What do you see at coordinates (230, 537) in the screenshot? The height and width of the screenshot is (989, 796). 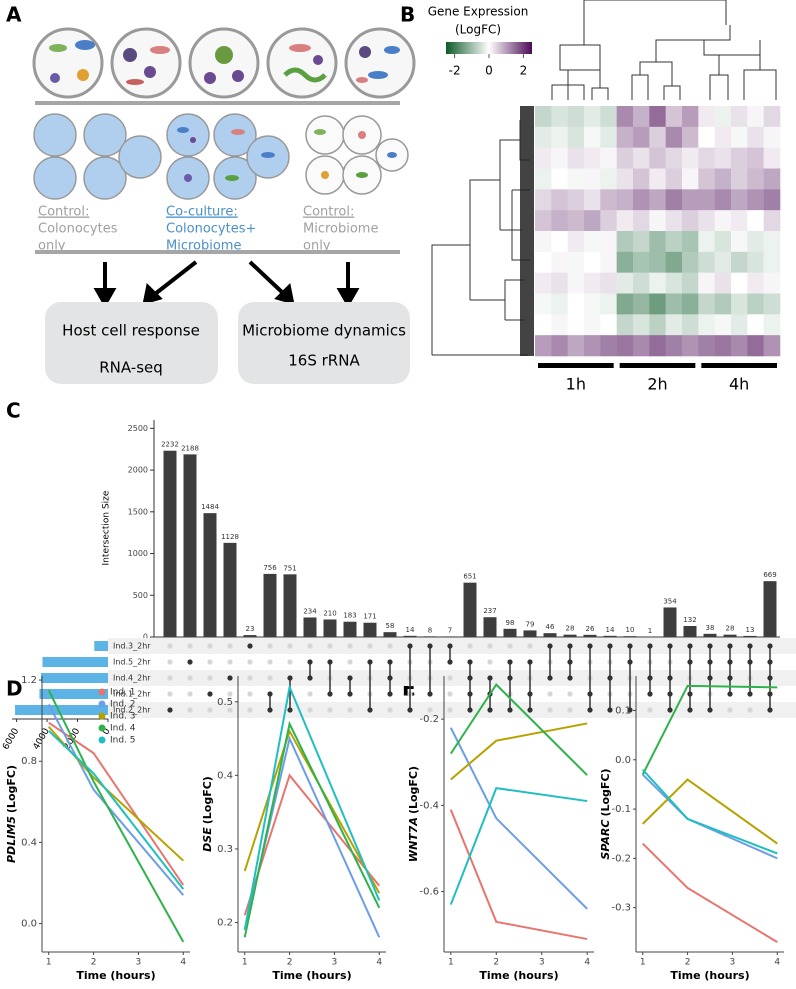 I see `bar-label: 1128` at bounding box center [230, 537].